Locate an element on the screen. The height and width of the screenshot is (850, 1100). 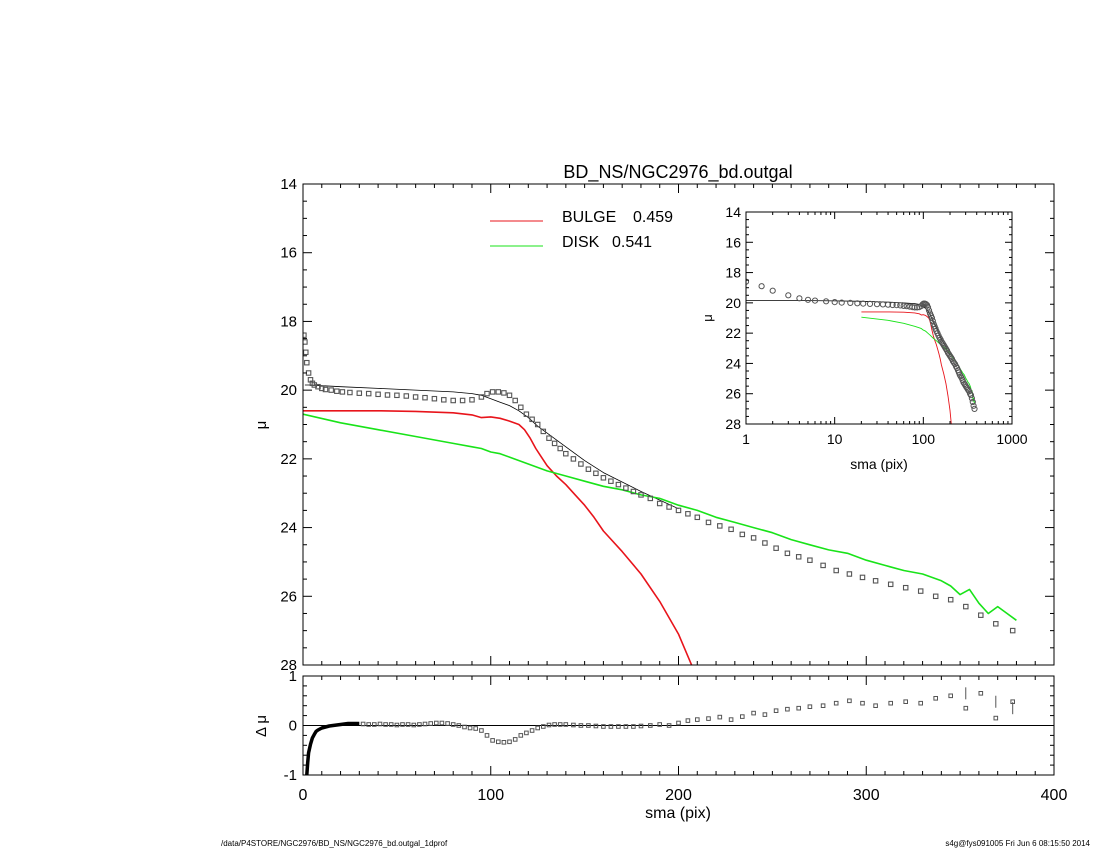
chart-title: BD_NS/NGC2976_bd.outgal is located at coordinates (677, 172).